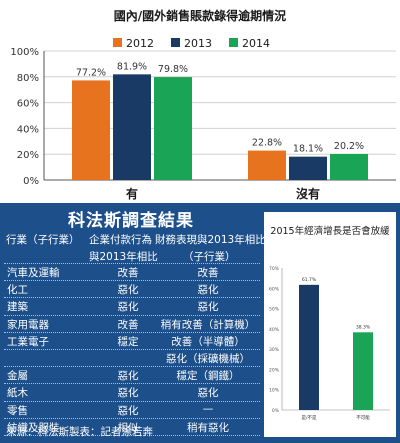 This screenshot has width=400, height=443. I want to click on chart-title: 國內/國外銷售賬款錄得逾期情況, so click(200, 15).